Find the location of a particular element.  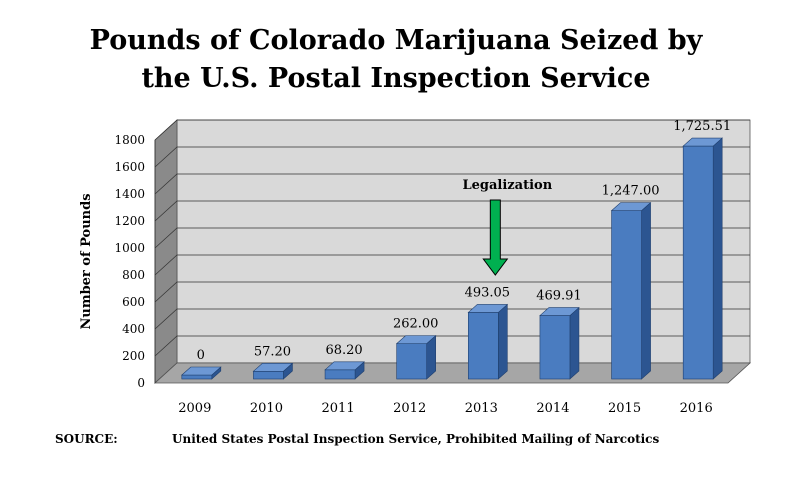

y-tick-label: 1800 is located at coordinates (129, 140).